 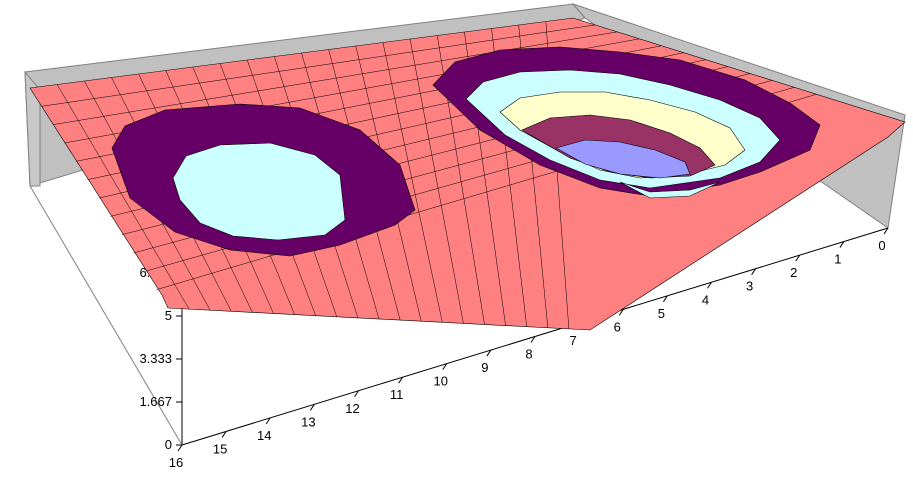 What do you see at coordinates (32, 128) in the screenshot?
I see `left-wall` at bounding box center [32, 128].